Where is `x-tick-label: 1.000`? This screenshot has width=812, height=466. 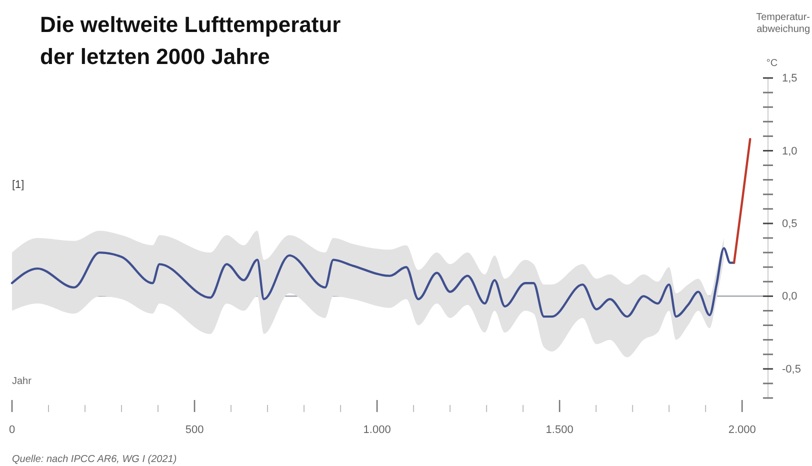
x-tick-label: 1.000 is located at coordinates (377, 430).